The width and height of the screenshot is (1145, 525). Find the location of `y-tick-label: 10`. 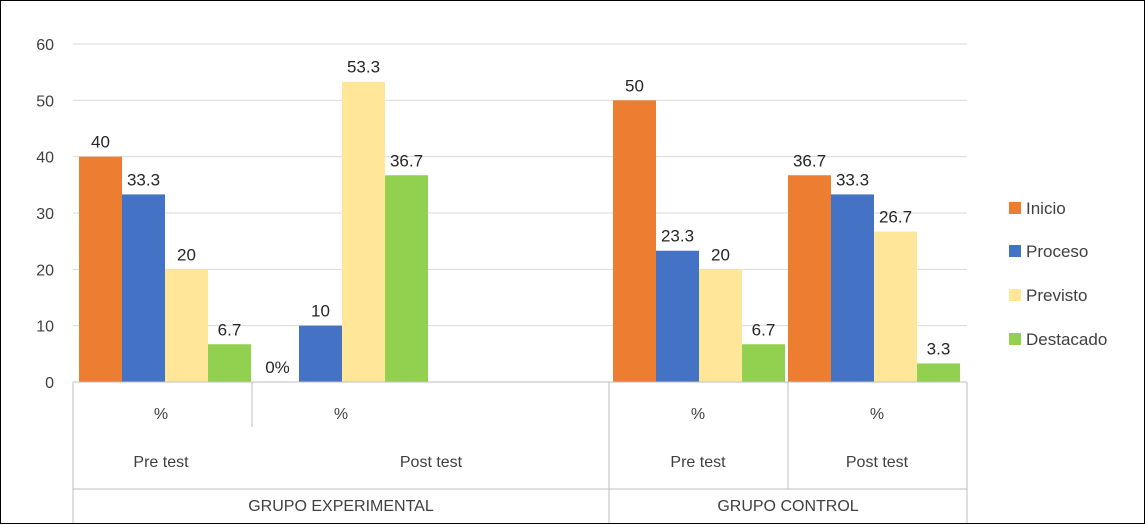

y-tick-label: 10 is located at coordinates (45, 327).